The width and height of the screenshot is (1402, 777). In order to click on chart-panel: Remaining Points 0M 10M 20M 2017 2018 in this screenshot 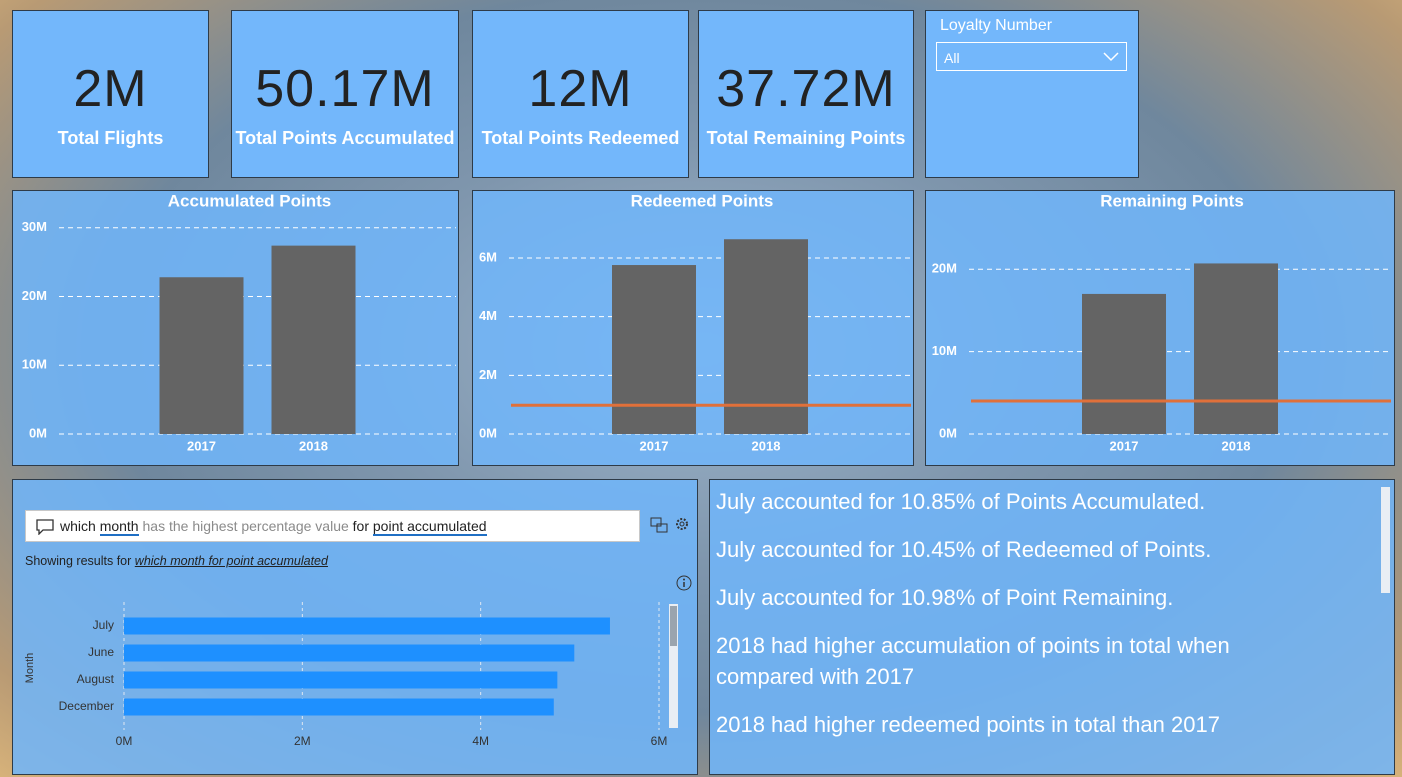, I will do `click(1160, 328)`.